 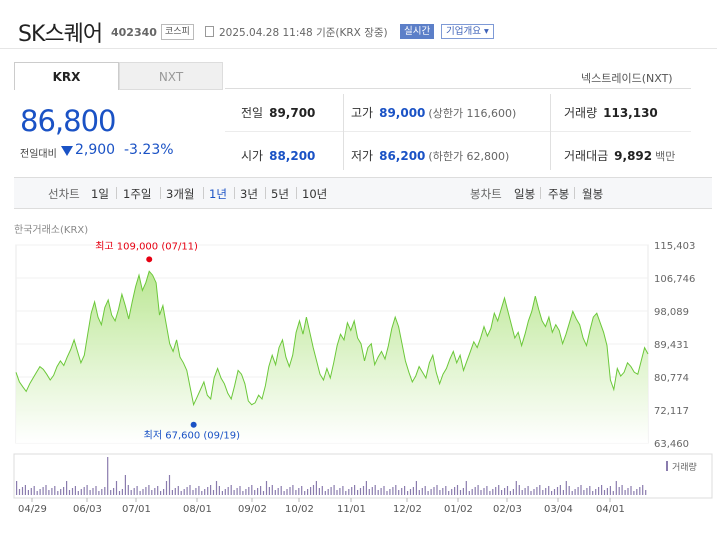 What do you see at coordinates (469, 156) in the screenshot?
I see `lower-limit: (하한가 62,800)` at bounding box center [469, 156].